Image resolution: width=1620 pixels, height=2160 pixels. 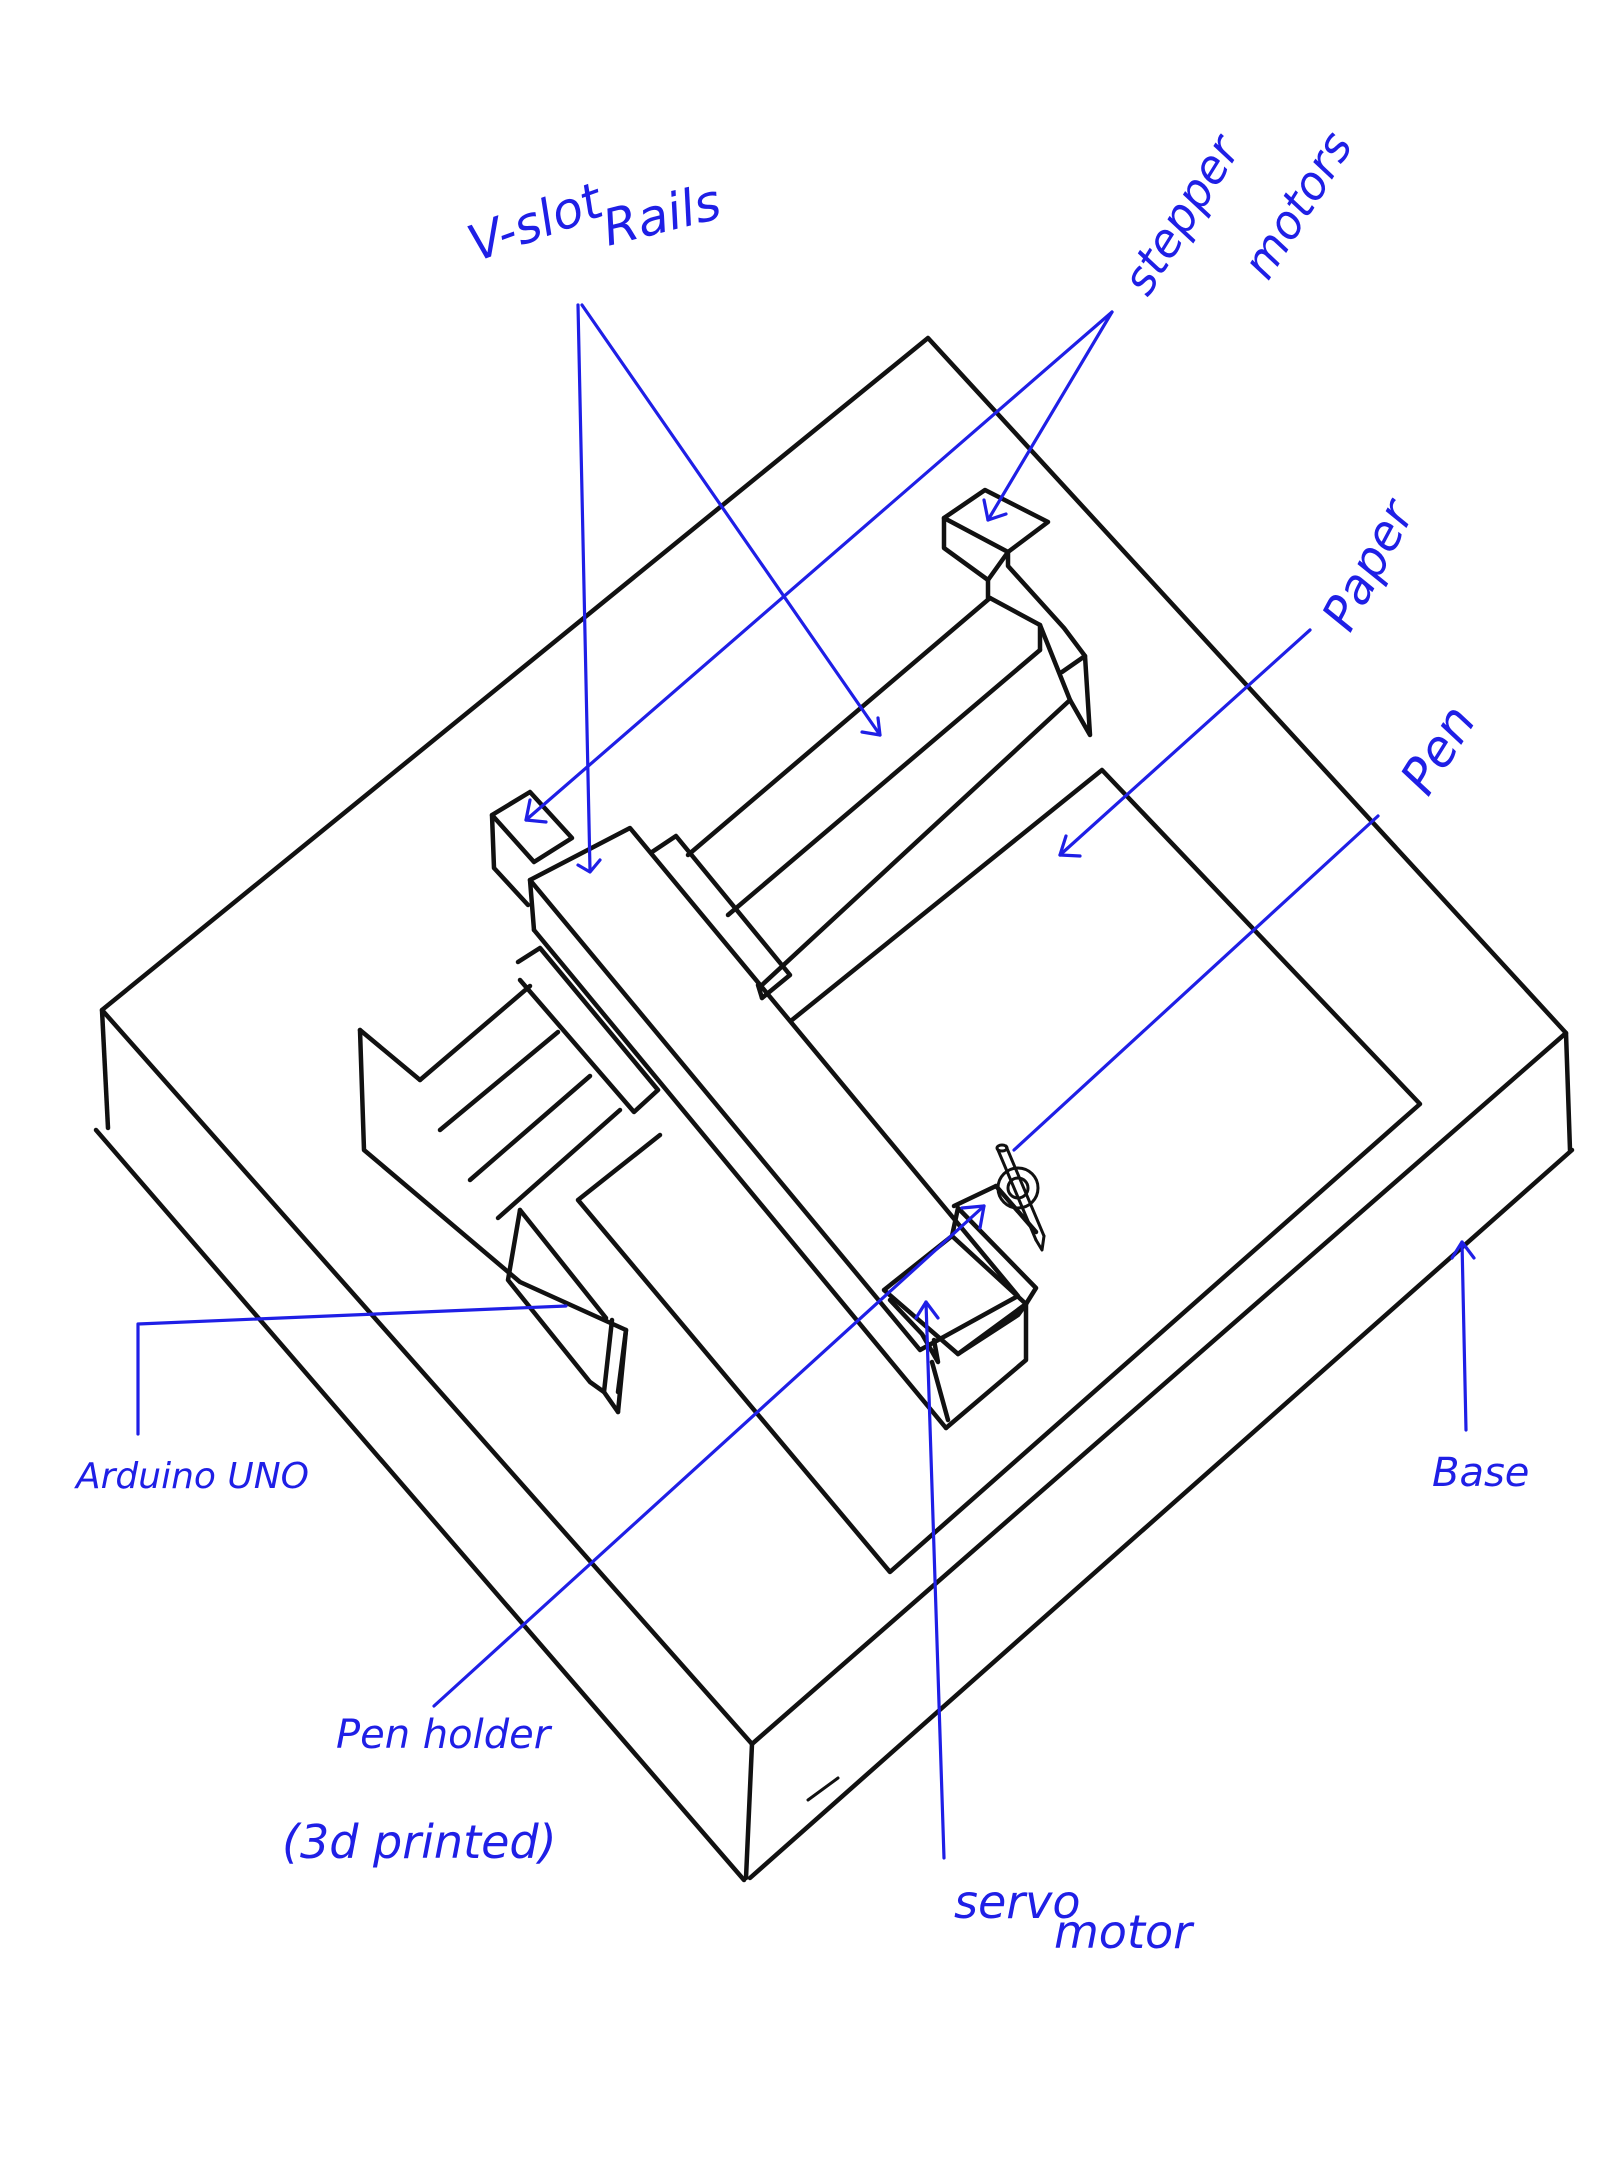 What do you see at coordinates (419, 1790) in the screenshot?
I see `label-pen-holder: Pen holder (3d printed)` at bounding box center [419, 1790].